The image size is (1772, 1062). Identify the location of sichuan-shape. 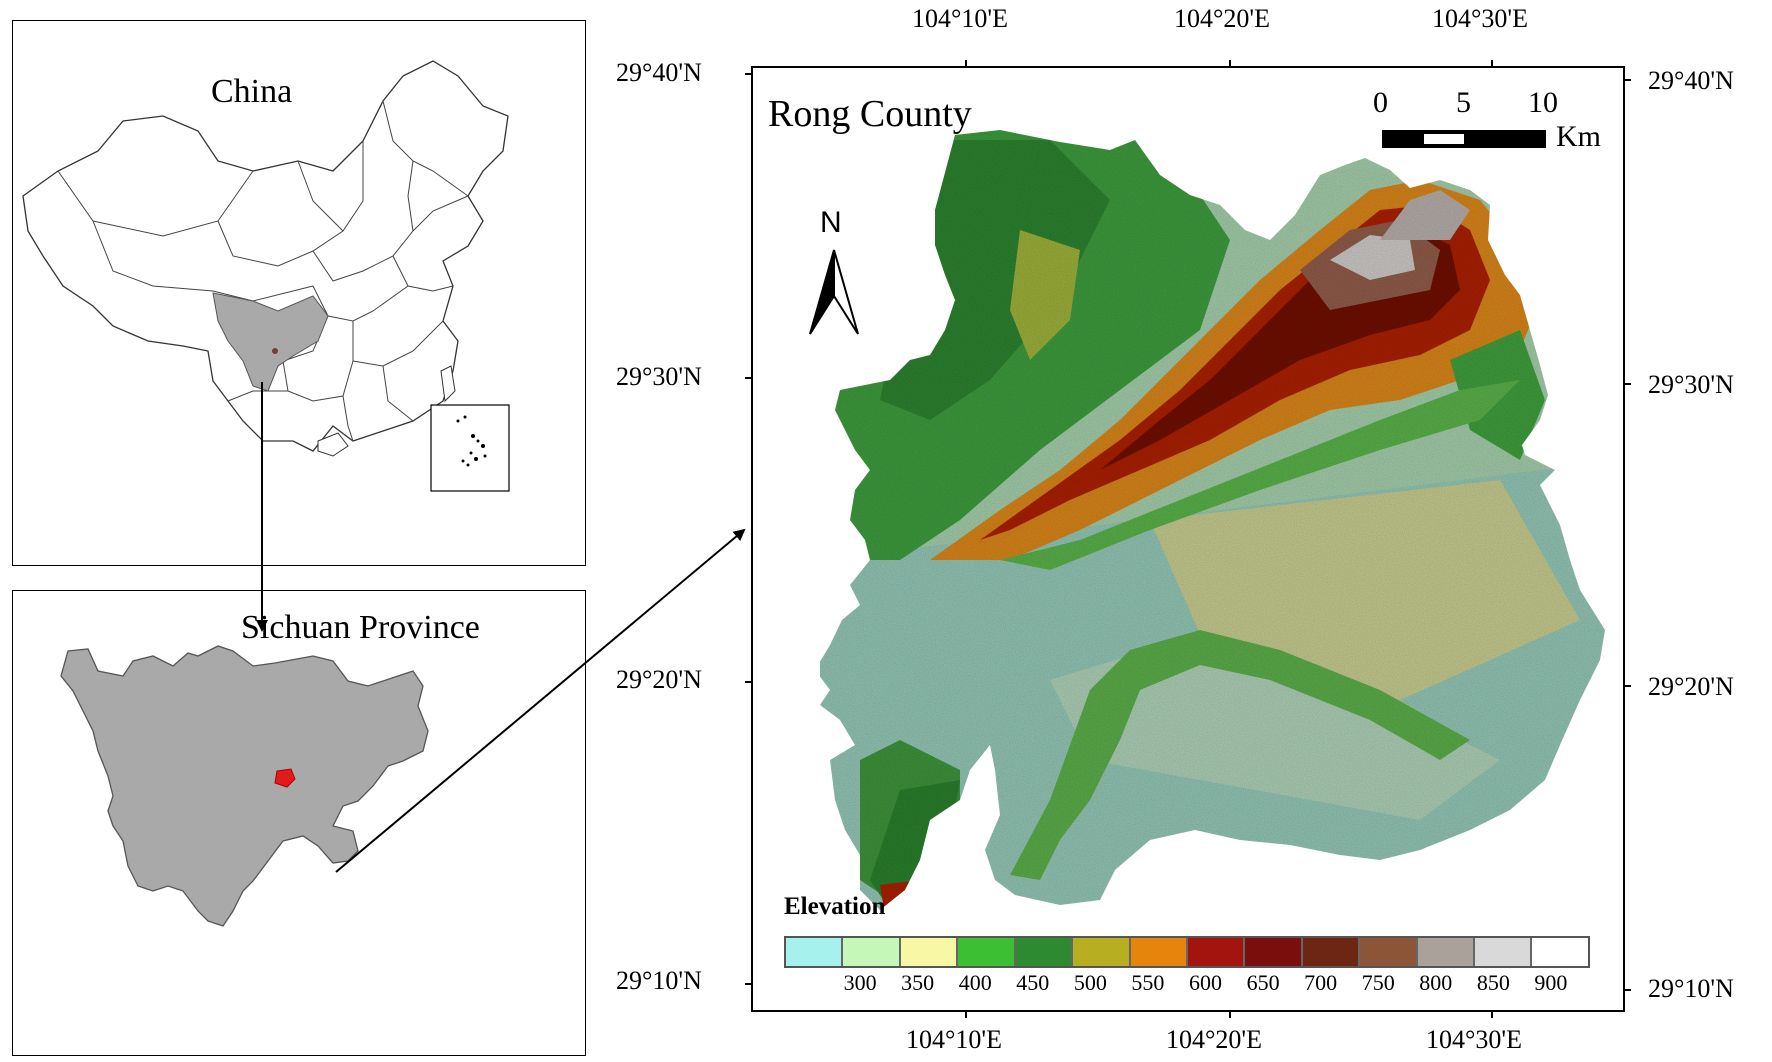
(244, 786).